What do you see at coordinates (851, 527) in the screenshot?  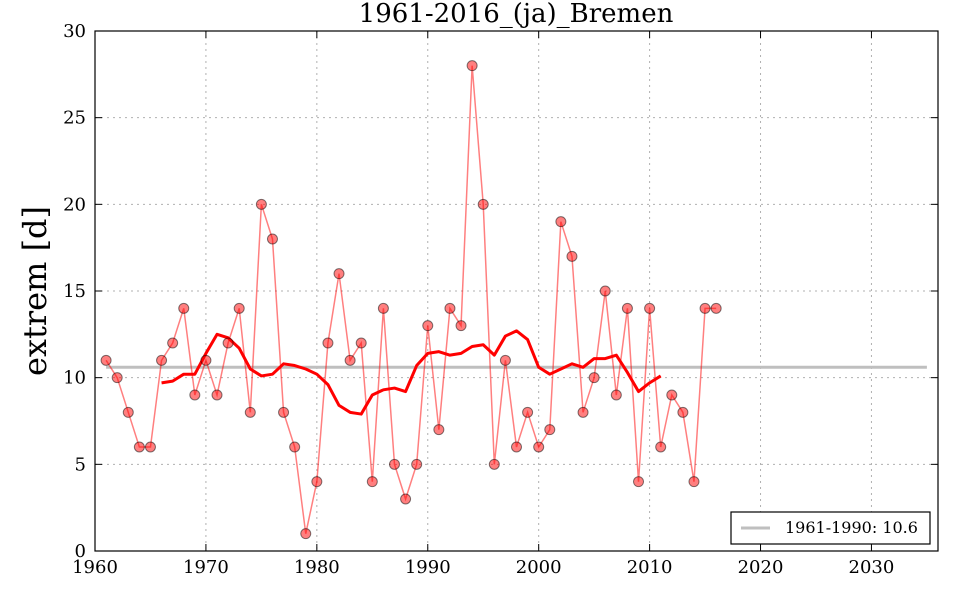 I see `legend-label: 1961-1990: 10.6` at bounding box center [851, 527].